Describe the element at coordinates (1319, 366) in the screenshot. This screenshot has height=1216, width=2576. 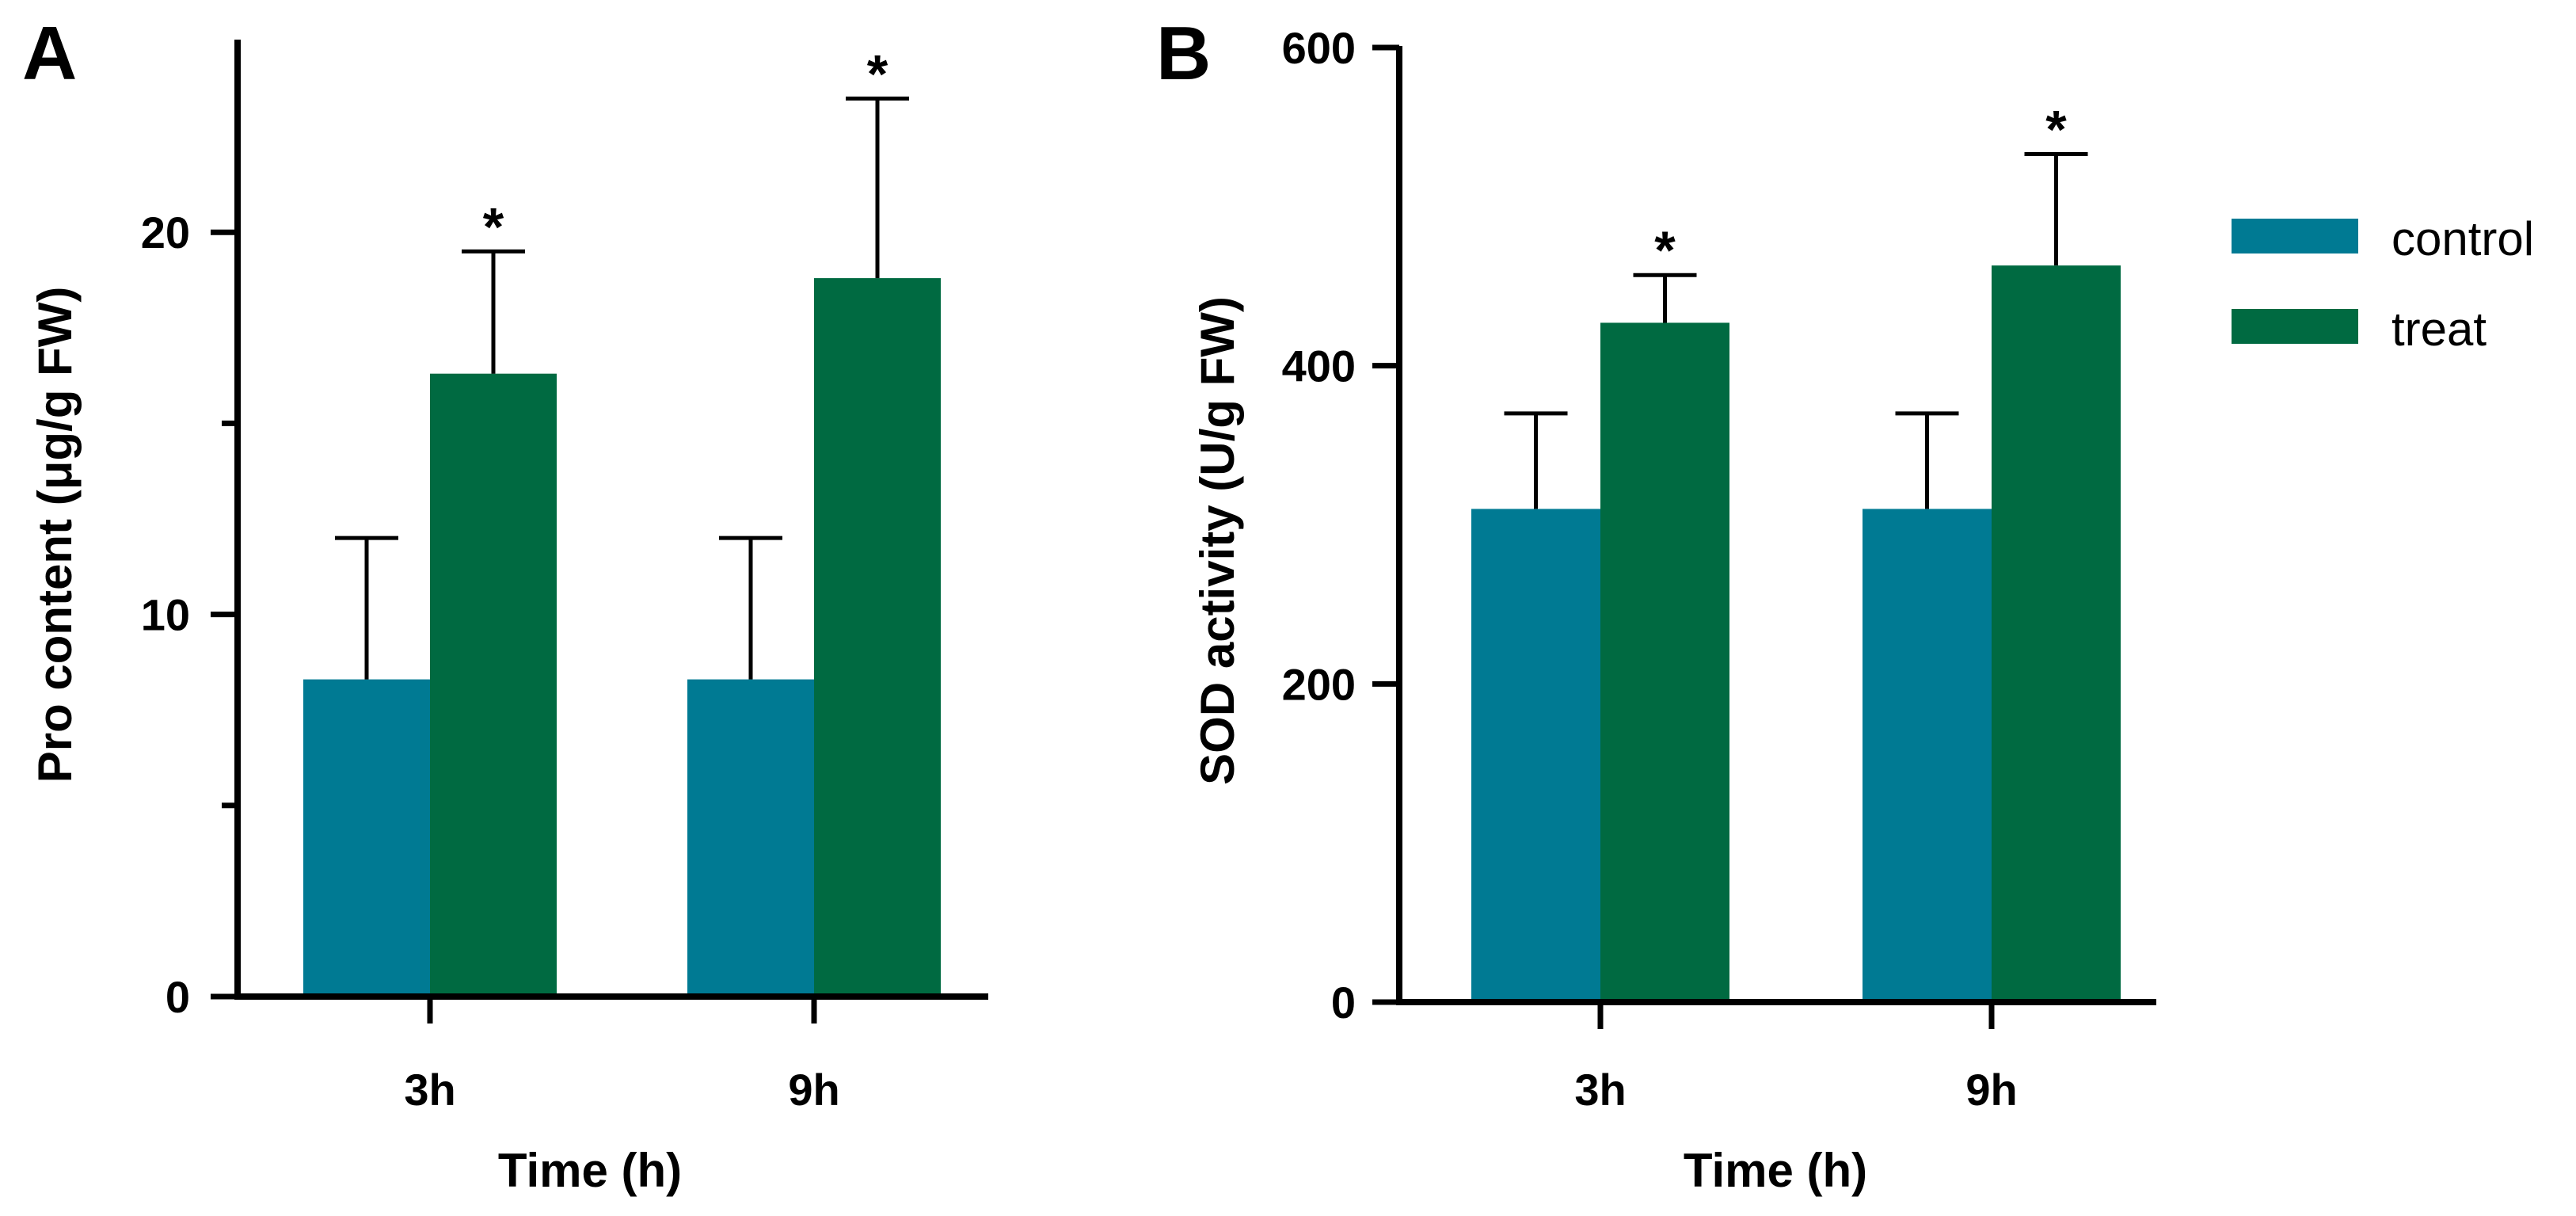
I see `y-tick-label-400: 400` at that location.